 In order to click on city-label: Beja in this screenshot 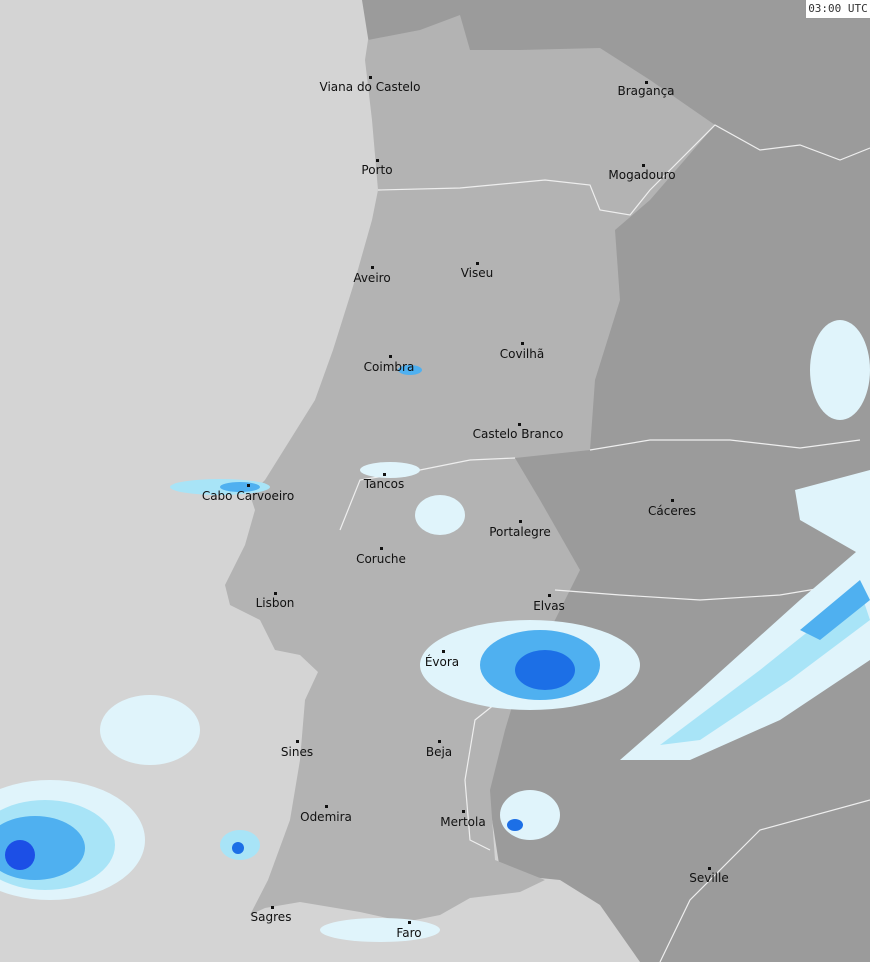, I will do `click(439, 752)`.